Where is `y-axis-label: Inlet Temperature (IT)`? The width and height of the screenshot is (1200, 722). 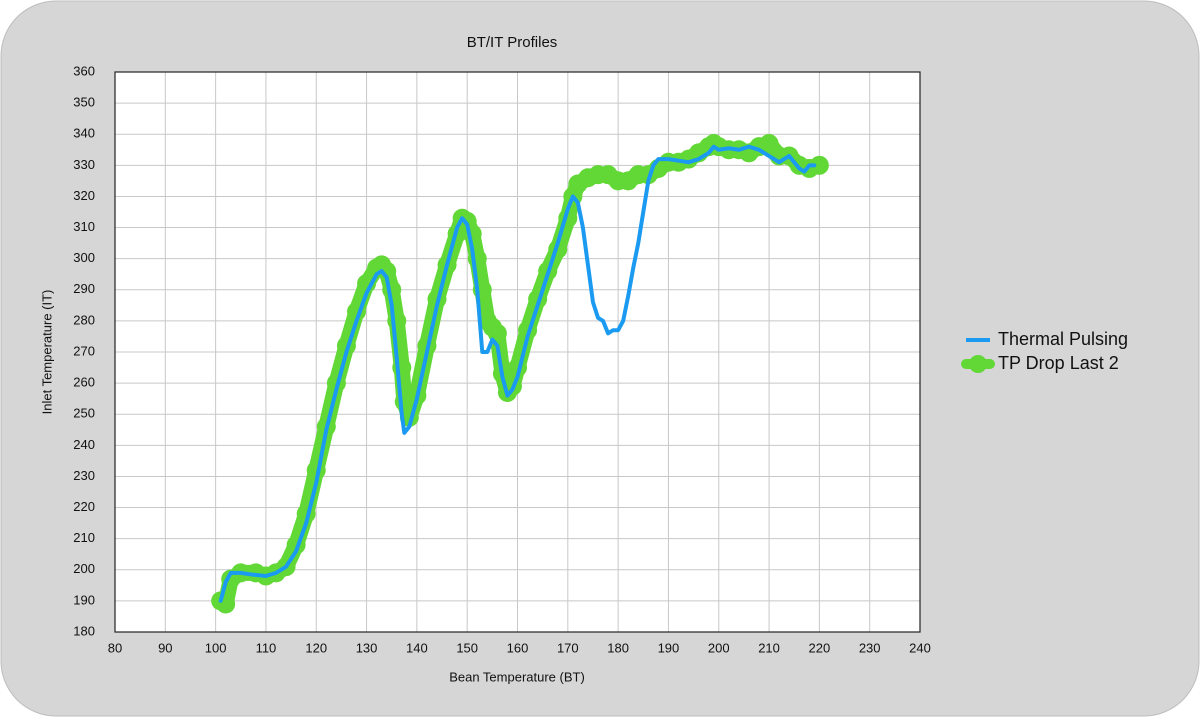
y-axis-label: Inlet Temperature (IT) is located at coordinates (46, 352).